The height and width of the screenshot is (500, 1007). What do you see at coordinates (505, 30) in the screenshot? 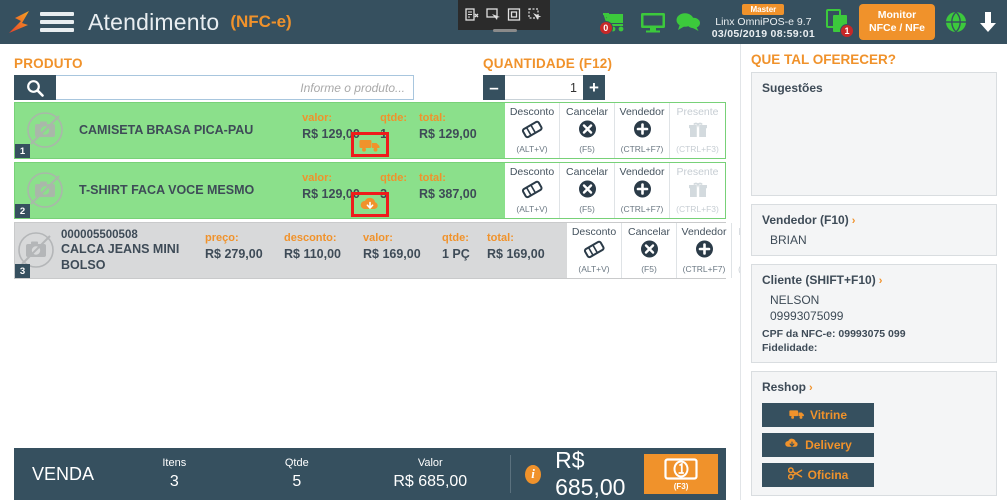
I see `capture-toolbar-drag-handle` at bounding box center [505, 30].